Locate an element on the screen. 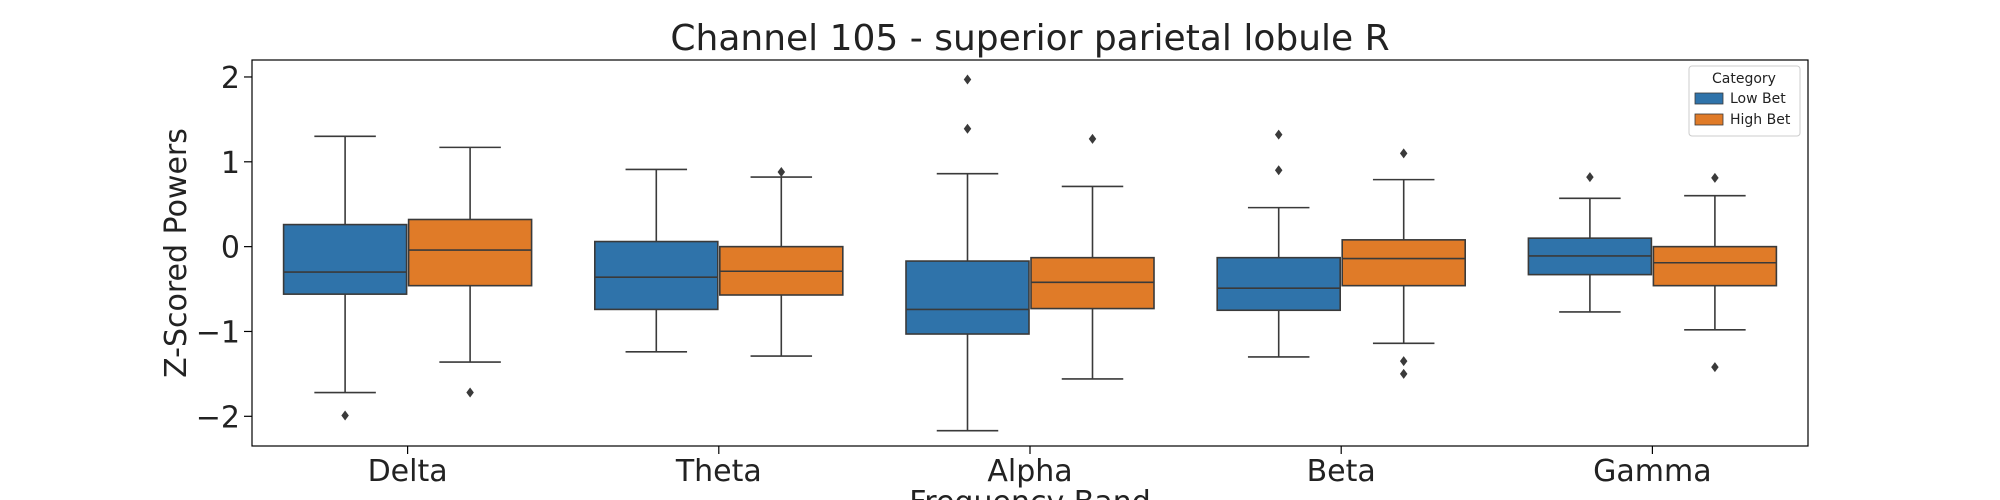 This screenshot has height=500, width=2000. x-tick-label: Delta is located at coordinates (408, 471).